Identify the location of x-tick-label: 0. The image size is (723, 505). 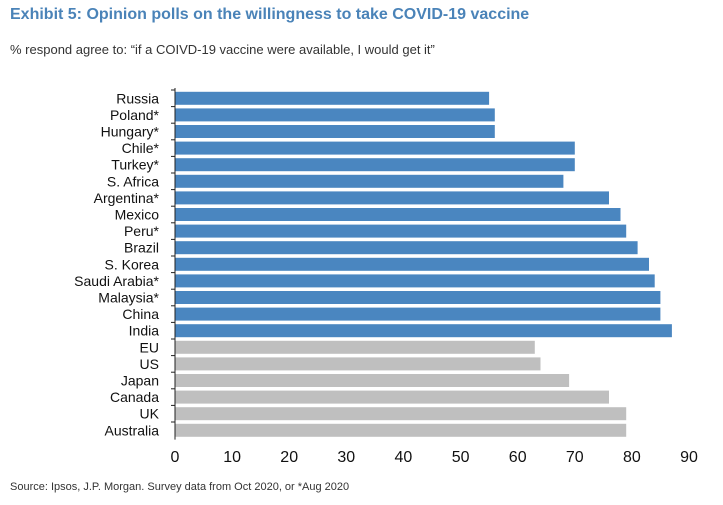
(175, 457).